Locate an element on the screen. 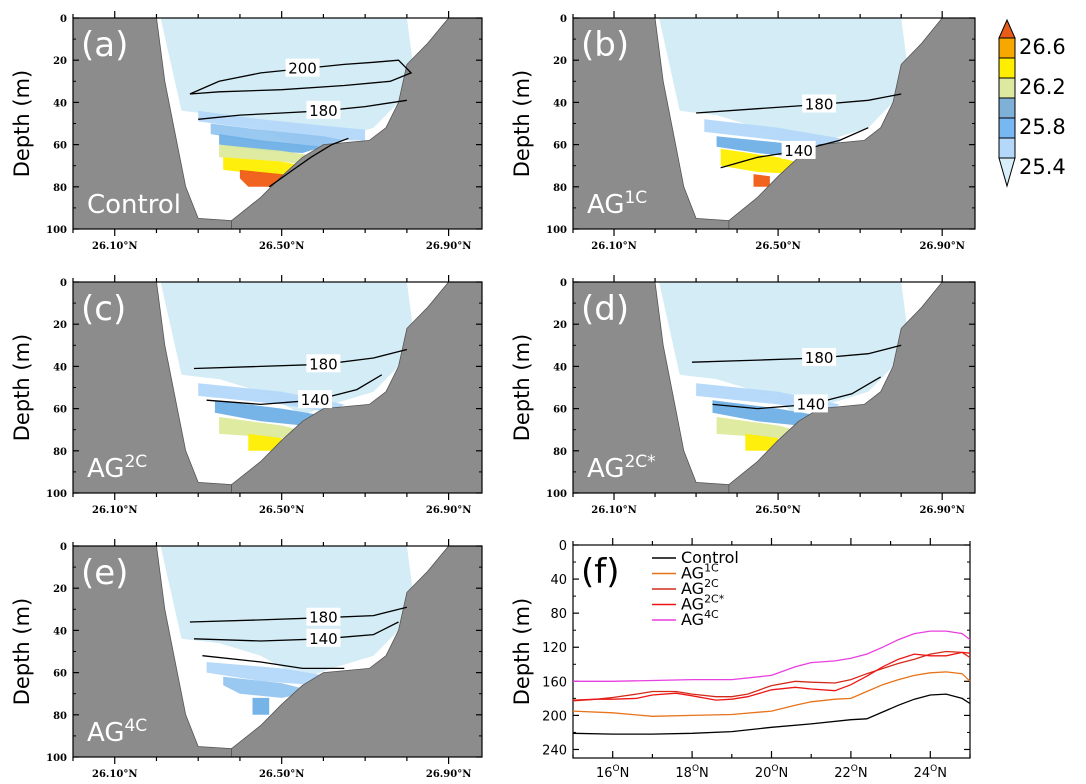 The width and height of the screenshot is (1086, 784). panel-label: (e) is located at coordinates (104, 573).